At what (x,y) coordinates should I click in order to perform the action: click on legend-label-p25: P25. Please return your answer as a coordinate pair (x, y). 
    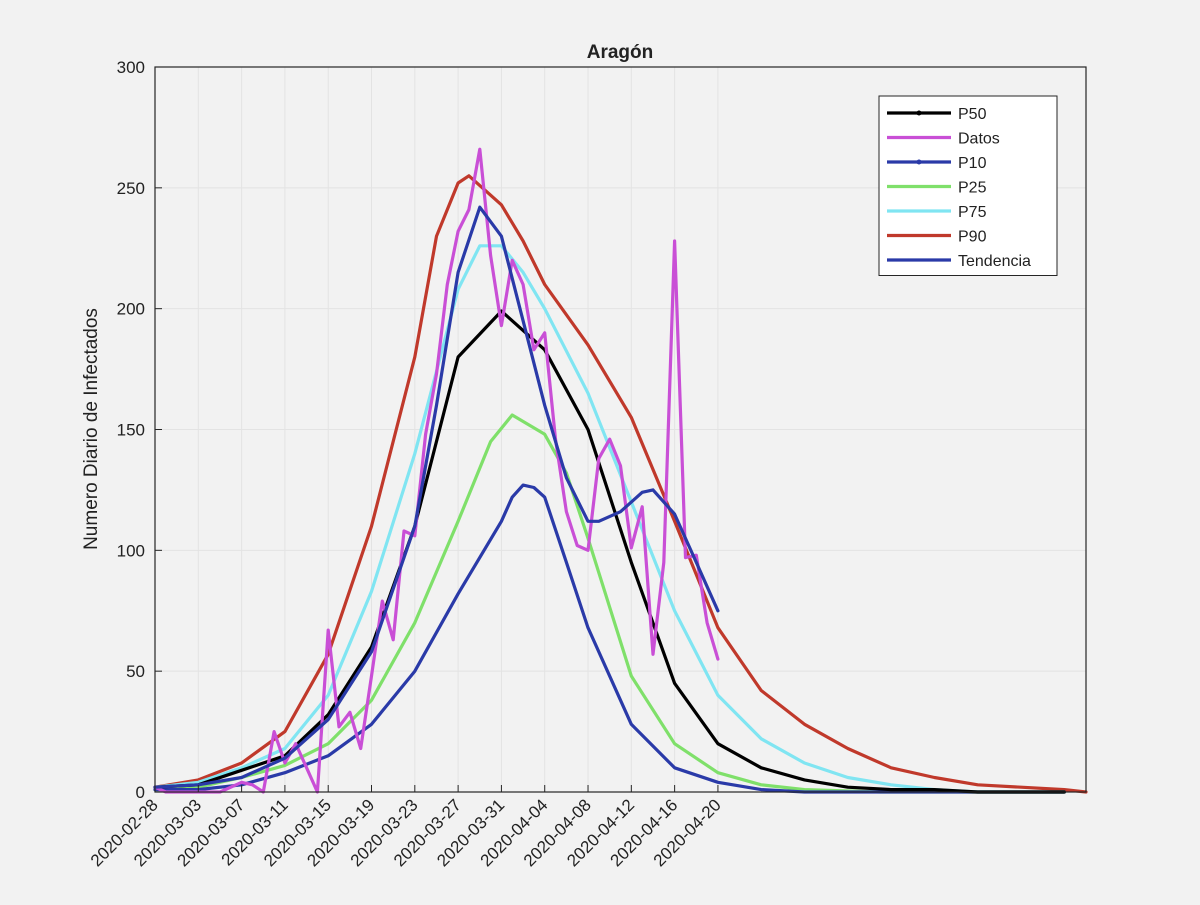
    Looking at the image, I should click on (972, 188).